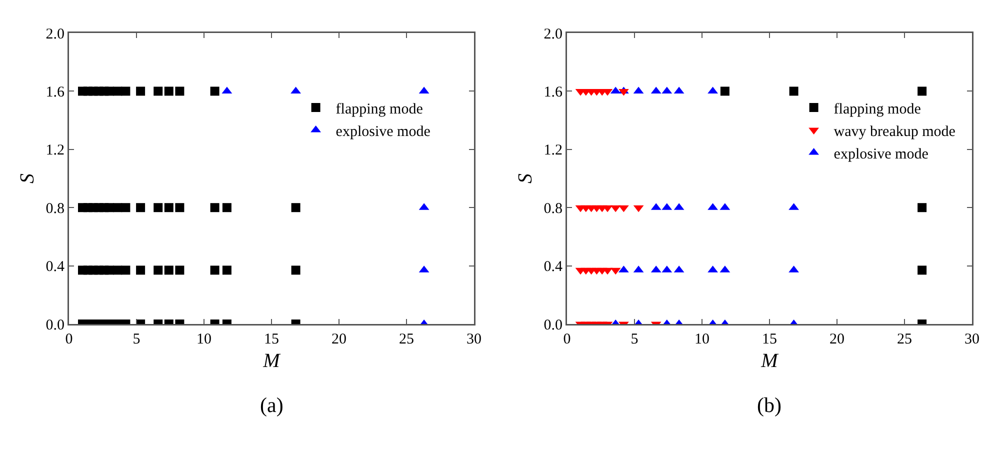 This screenshot has width=997, height=461. What do you see at coordinates (272, 405) in the screenshot?
I see `text: (a)` at bounding box center [272, 405].